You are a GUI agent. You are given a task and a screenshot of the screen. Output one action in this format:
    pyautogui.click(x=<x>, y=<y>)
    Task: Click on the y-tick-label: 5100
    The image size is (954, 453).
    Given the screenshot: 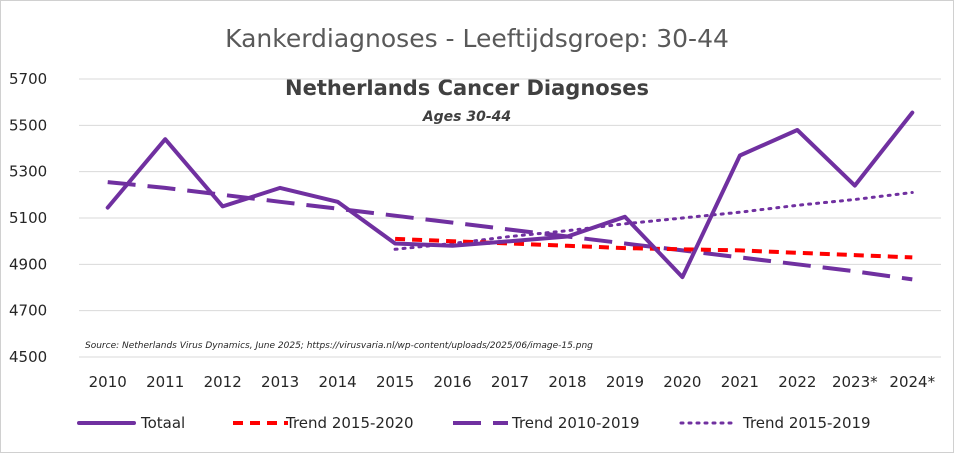 What is the action you would take?
    pyautogui.click(x=28, y=218)
    